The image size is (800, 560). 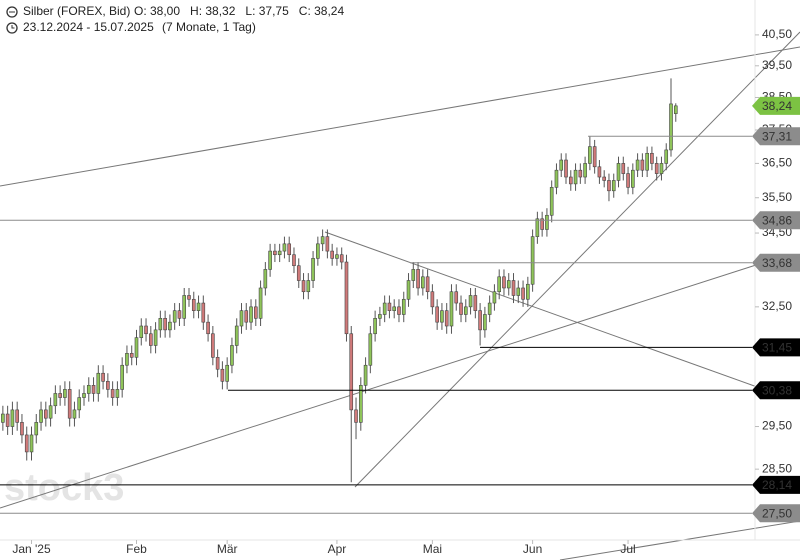 What do you see at coordinates (532, 549) in the screenshot?
I see `x-tick-label: Jun` at bounding box center [532, 549].